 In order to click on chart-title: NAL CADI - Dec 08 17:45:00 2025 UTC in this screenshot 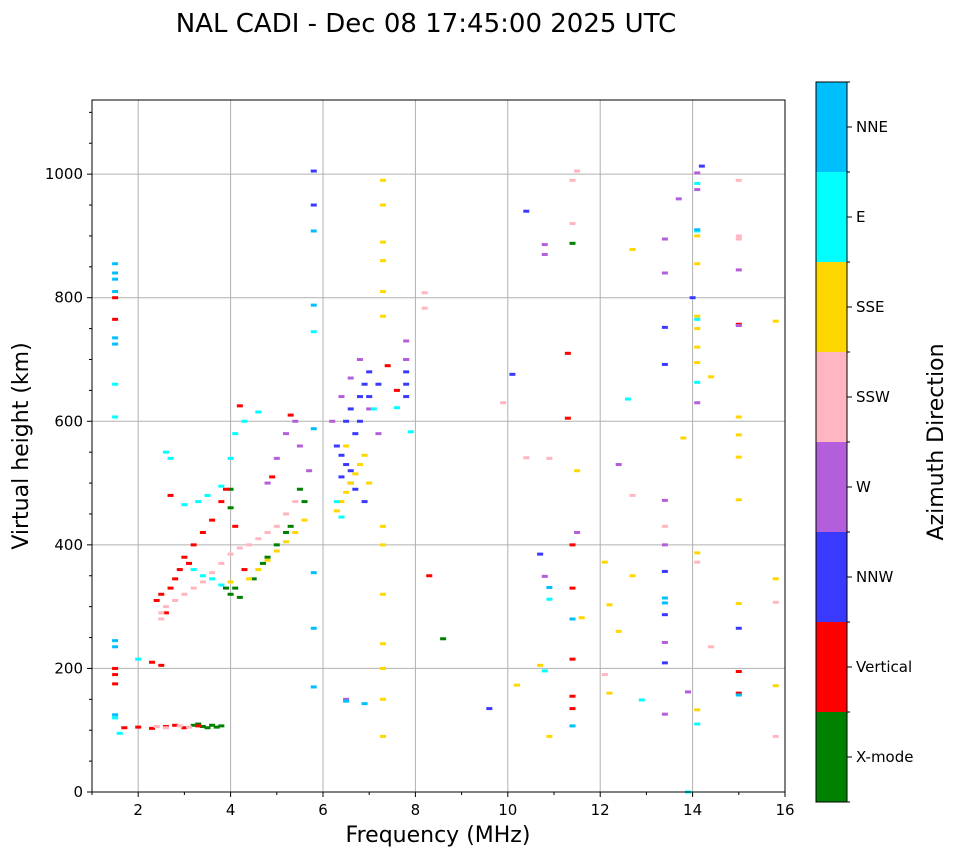, I will do `click(426, 24)`.